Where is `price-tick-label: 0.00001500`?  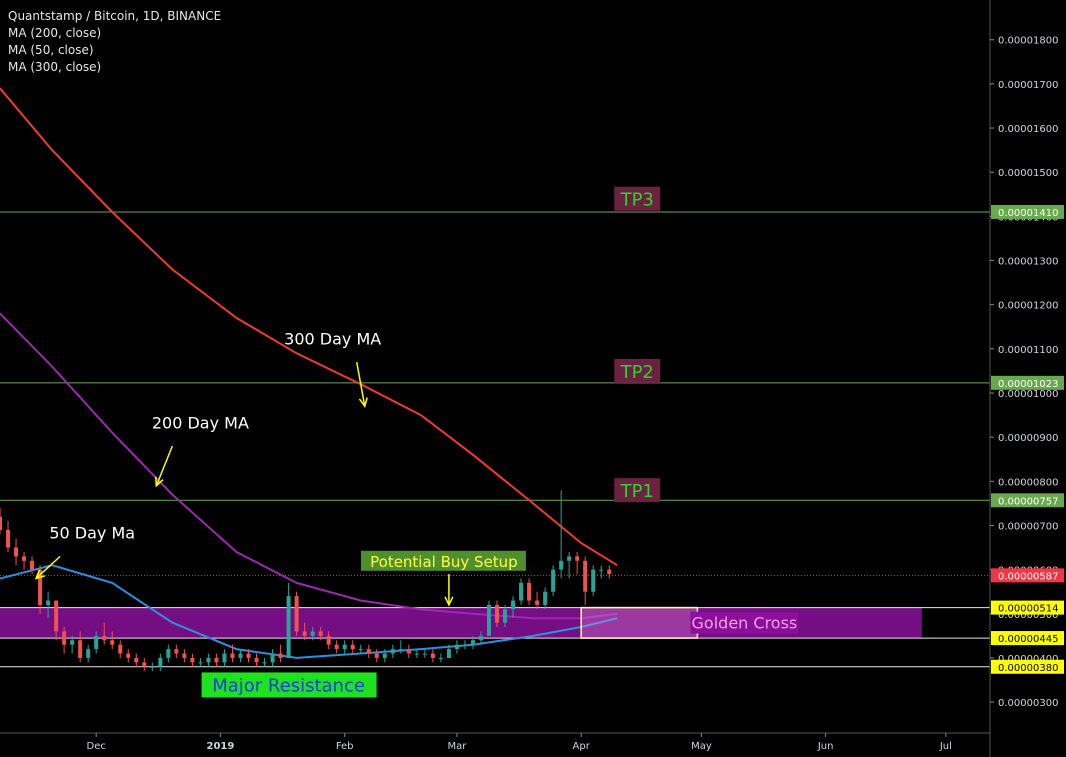
price-tick-label: 0.00001500 is located at coordinates (1028, 173).